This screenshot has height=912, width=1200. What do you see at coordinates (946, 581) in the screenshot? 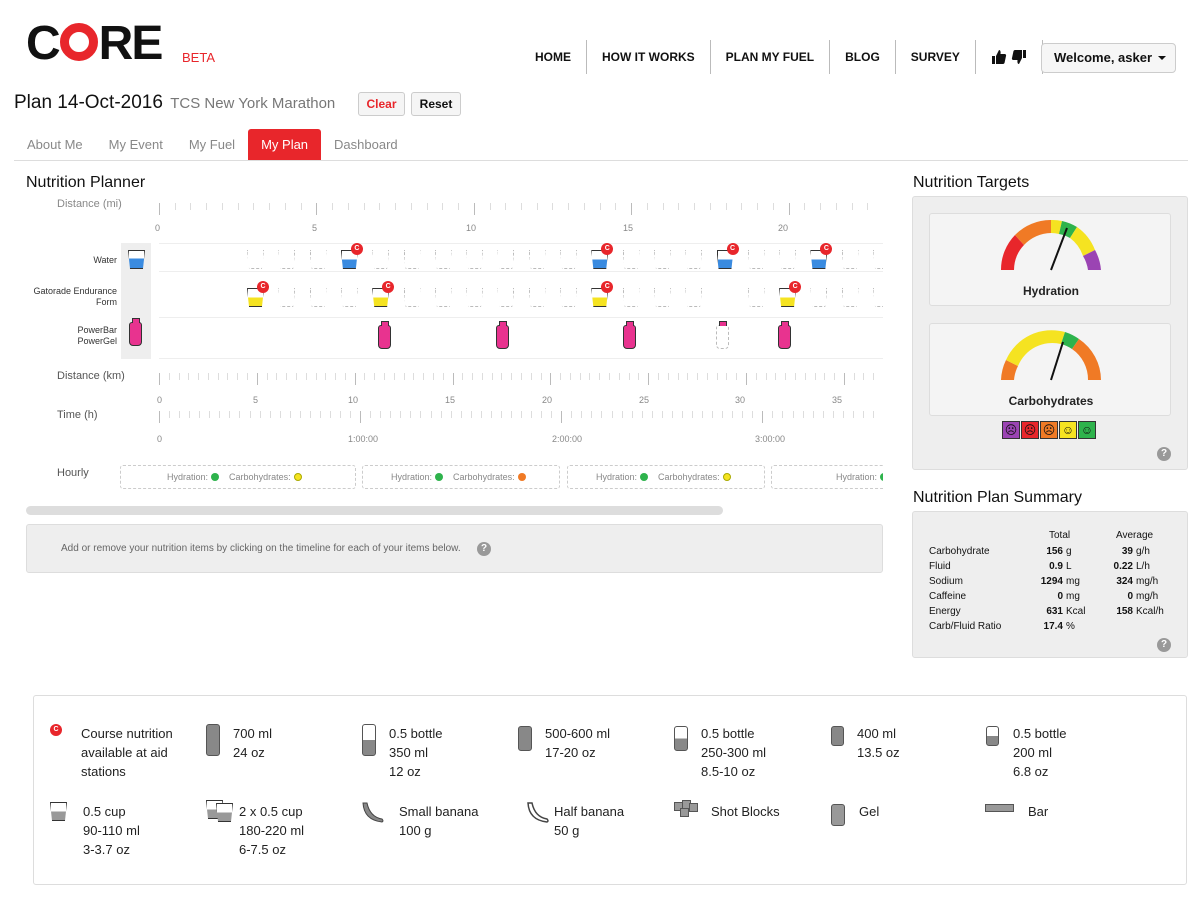
I see `summary-name: Sodium` at bounding box center [946, 581].